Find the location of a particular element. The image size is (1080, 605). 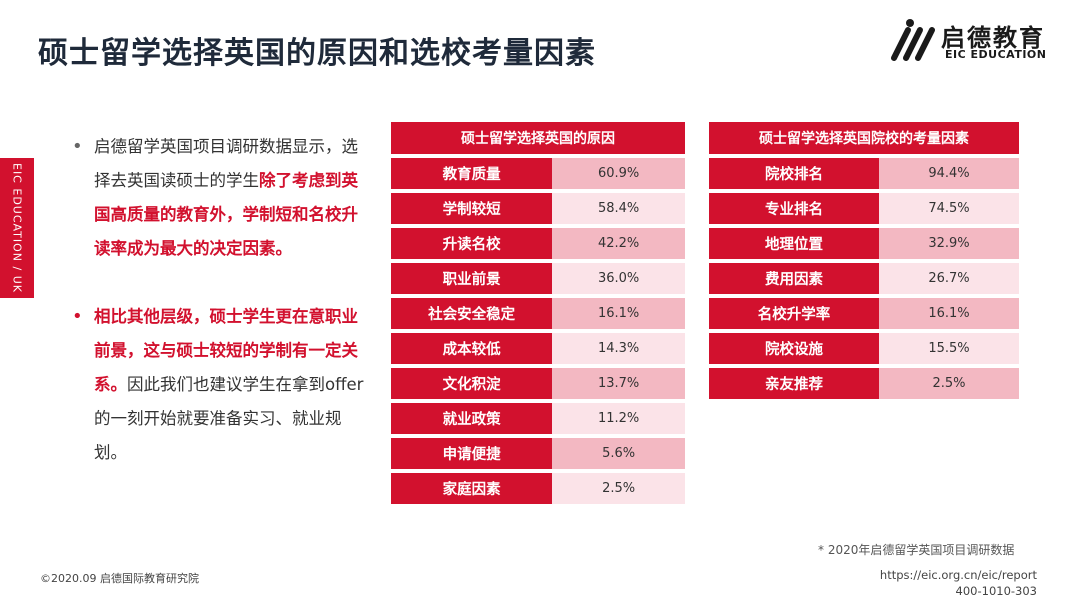

table-row: 学制较短 58.4% is located at coordinates (538, 207).